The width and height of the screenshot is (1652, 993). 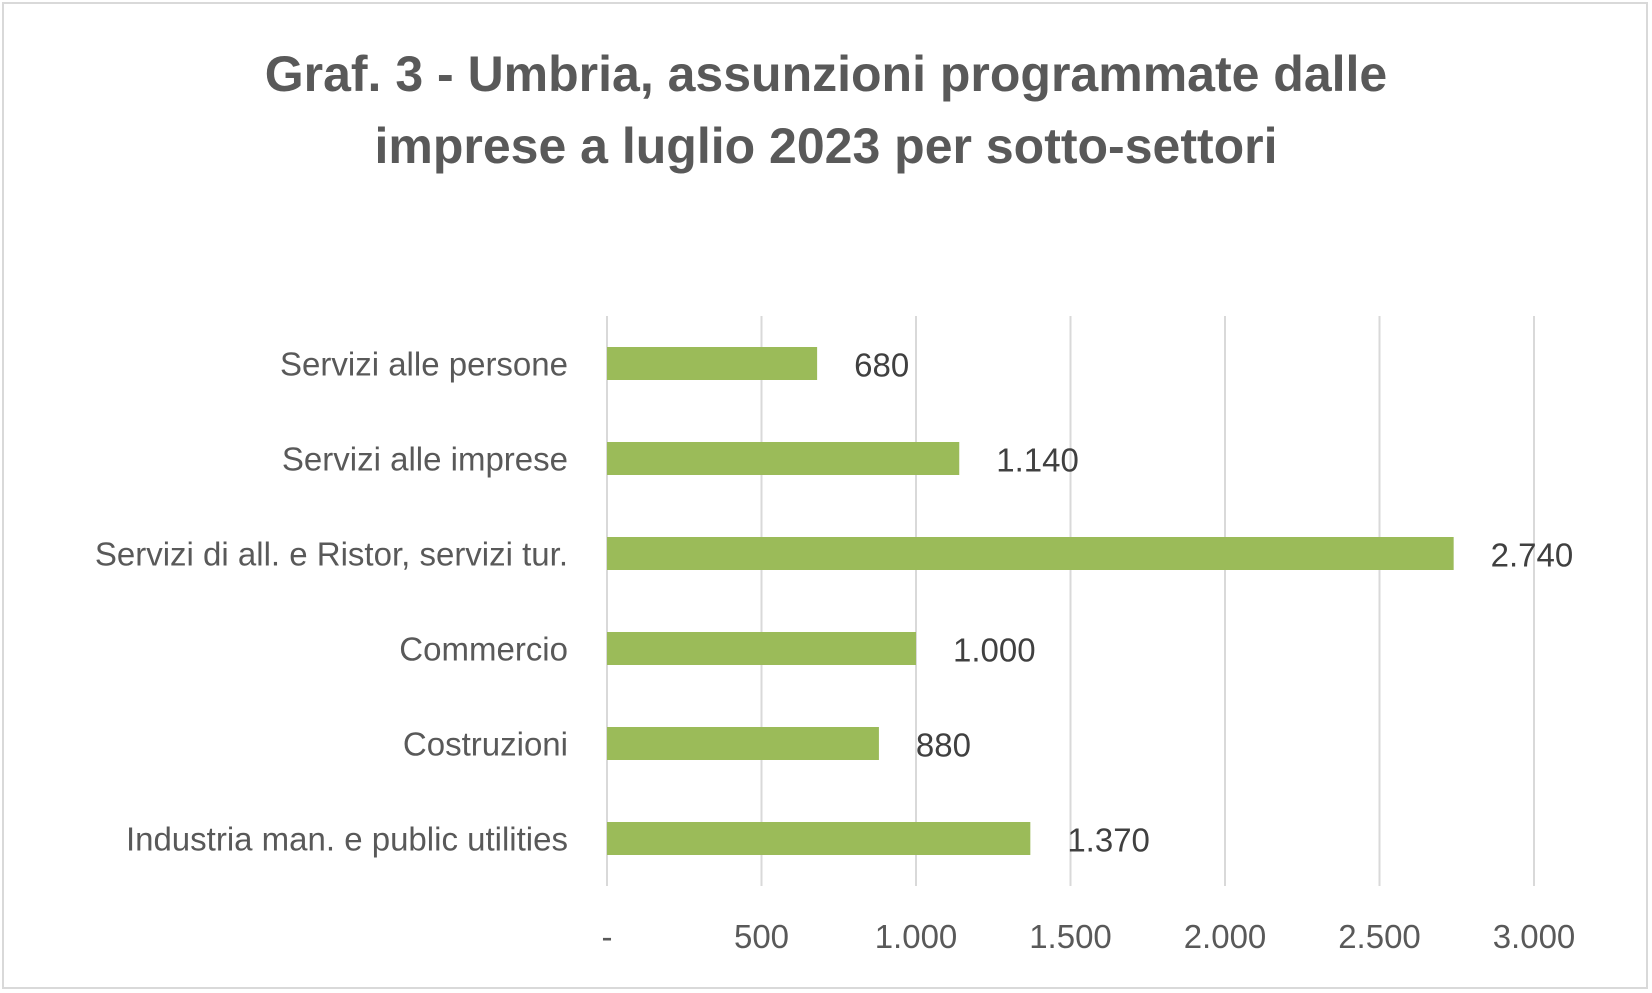 What do you see at coordinates (347, 839) in the screenshot?
I see `category-label-5: Industria man. e public utilities` at bounding box center [347, 839].